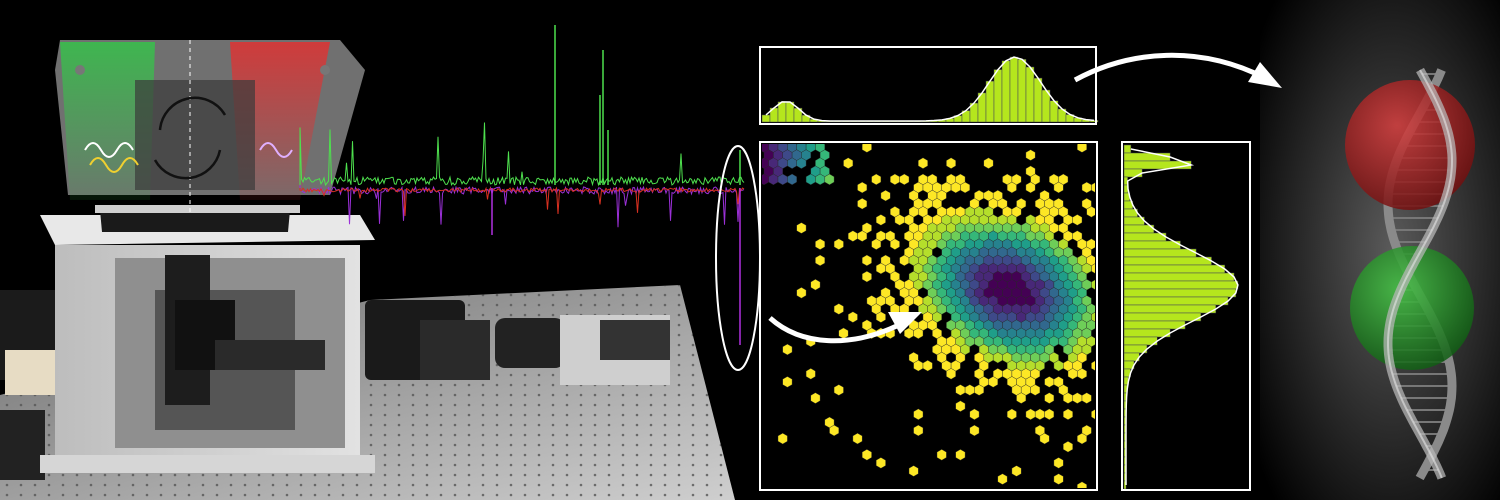 The width and height of the screenshot is (1500, 500). I want to click on backbone-highlight, so click(1420, 274).